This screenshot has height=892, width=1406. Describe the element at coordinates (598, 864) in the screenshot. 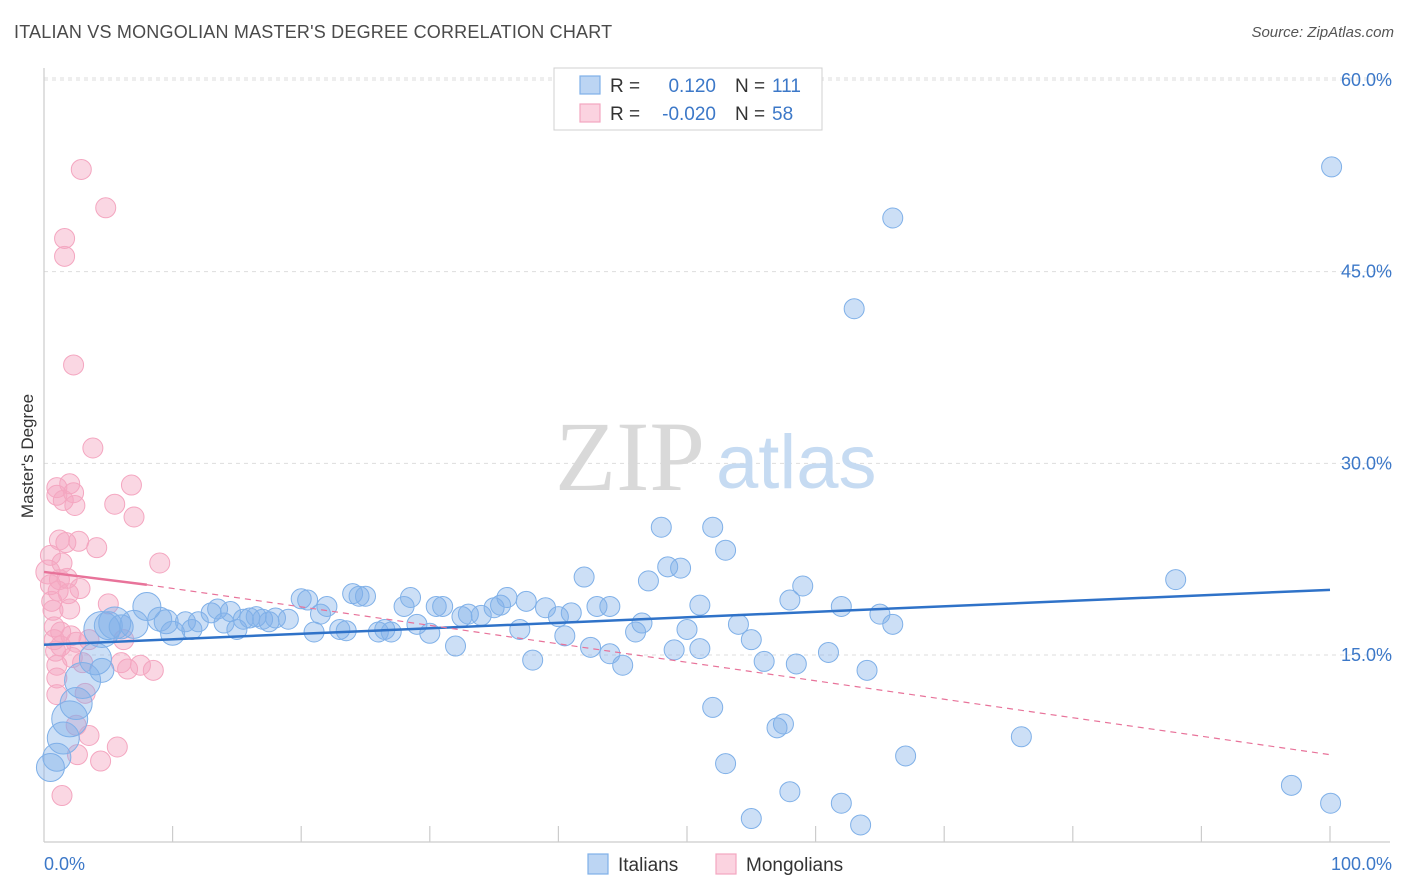

I see `bottom-legend-swatch-italians` at that location.